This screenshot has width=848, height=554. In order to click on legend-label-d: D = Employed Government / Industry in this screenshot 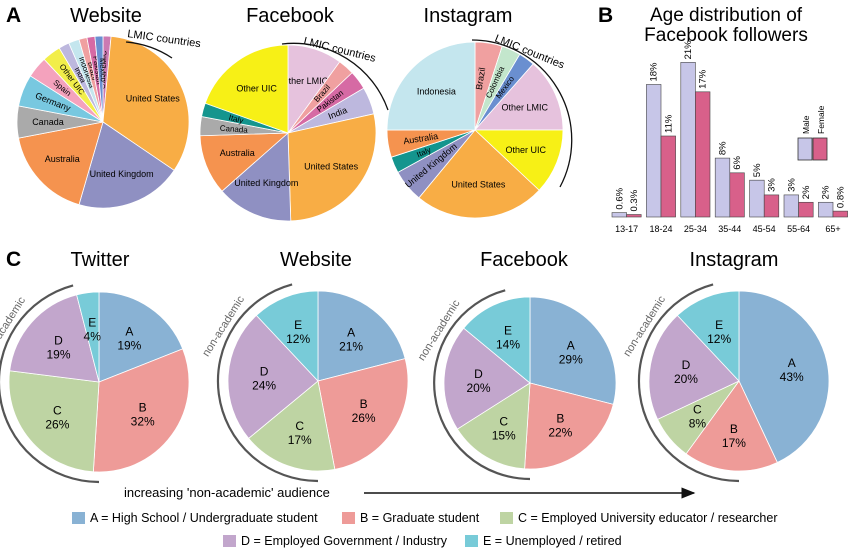, I will do `click(344, 541)`.